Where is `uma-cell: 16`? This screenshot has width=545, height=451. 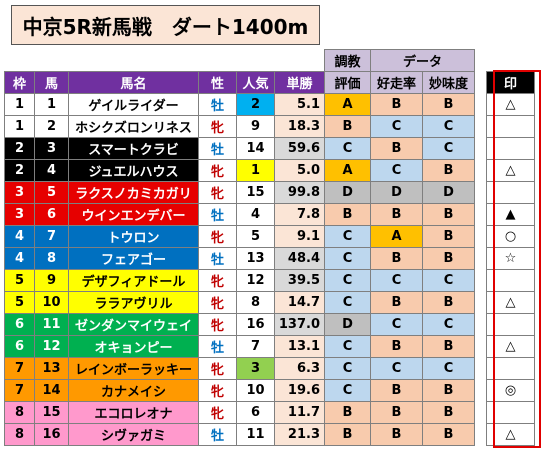 uma-cell: 16 is located at coordinates (51, 434).